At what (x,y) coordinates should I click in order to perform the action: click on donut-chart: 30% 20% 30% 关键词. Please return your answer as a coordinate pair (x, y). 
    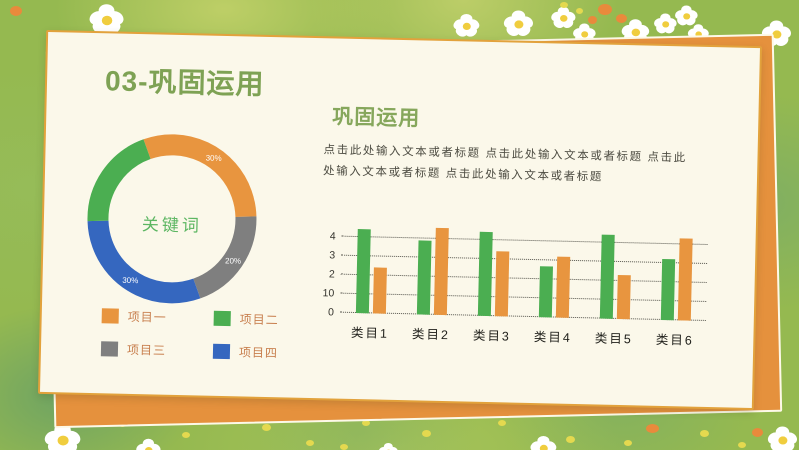
    Looking at the image, I should click on (172, 219).